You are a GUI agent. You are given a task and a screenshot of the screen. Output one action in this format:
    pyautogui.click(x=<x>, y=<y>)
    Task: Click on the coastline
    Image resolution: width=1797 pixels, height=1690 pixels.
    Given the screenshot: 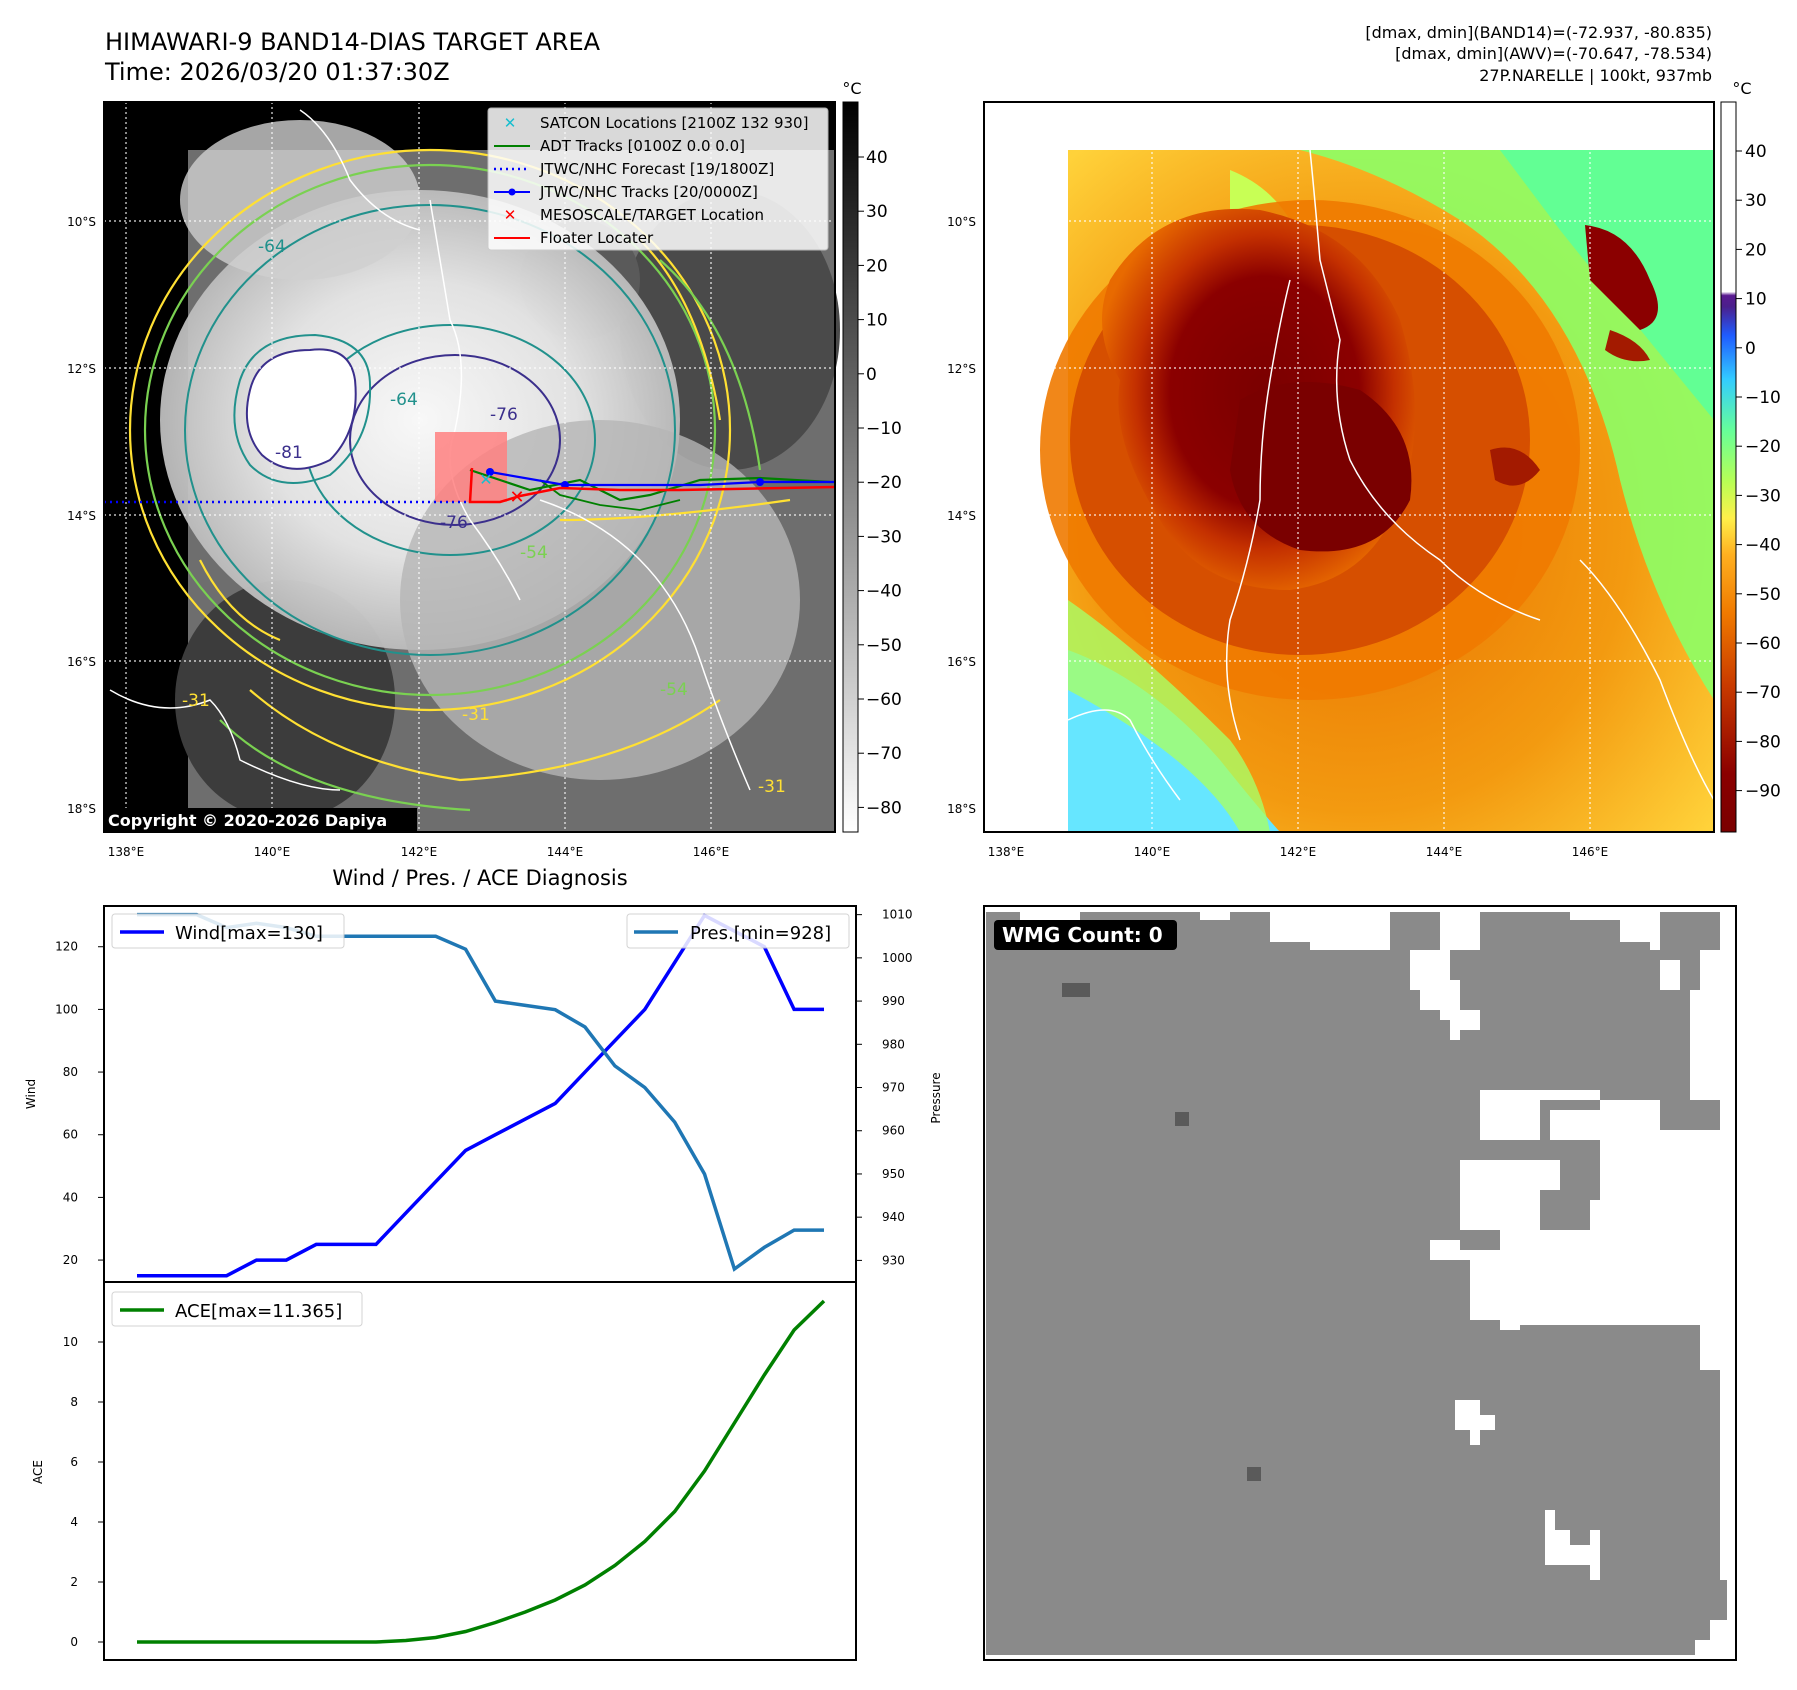 What is the action you would take?
    pyautogui.click(x=475, y=400)
    